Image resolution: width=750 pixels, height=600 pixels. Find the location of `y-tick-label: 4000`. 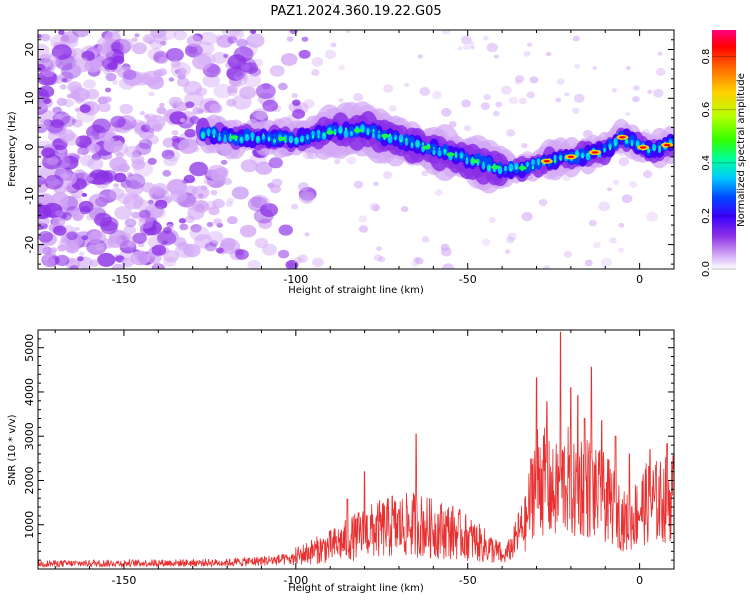

y-tick-label: 4000 is located at coordinates (29, 392).